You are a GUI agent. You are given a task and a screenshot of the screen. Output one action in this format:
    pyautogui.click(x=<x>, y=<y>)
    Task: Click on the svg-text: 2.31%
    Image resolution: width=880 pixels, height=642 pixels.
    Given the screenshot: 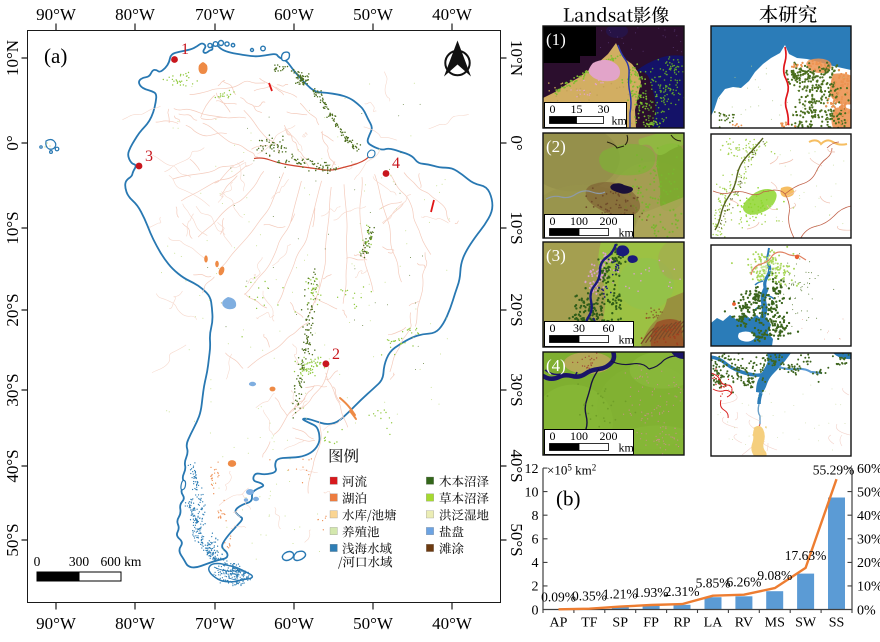 What is the action you would take?
    pyautogui.click(x=682, y=591)
    